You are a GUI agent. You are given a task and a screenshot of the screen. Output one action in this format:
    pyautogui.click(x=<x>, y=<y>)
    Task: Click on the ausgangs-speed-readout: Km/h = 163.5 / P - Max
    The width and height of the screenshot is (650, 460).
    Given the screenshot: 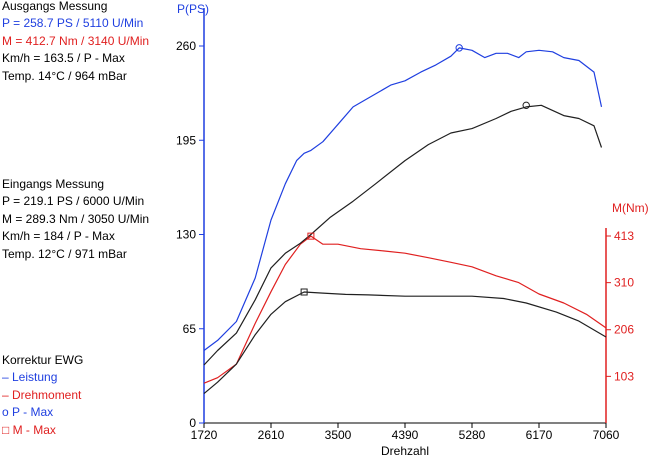 What is the action you would take?
    pyautogui.click(x=63, y=58)
    